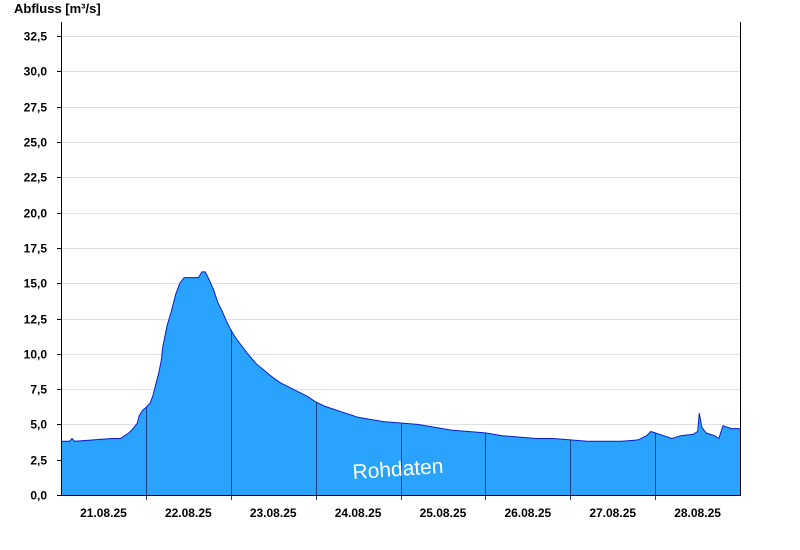  What do you see at coordinates (697, 513) in the screenshot?
I see `x-tick-label: 28.08.25` at bounding box center [697, 513].